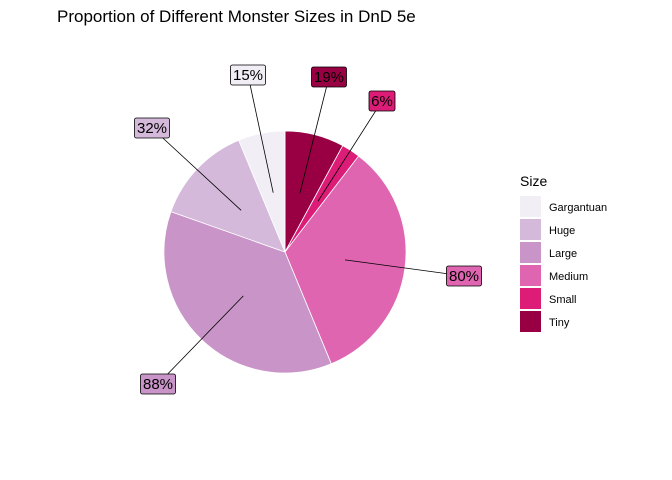 The height and width of the screenshot is (480, 672). I want to click on slice-label-text: 6%, so click(382, 101).